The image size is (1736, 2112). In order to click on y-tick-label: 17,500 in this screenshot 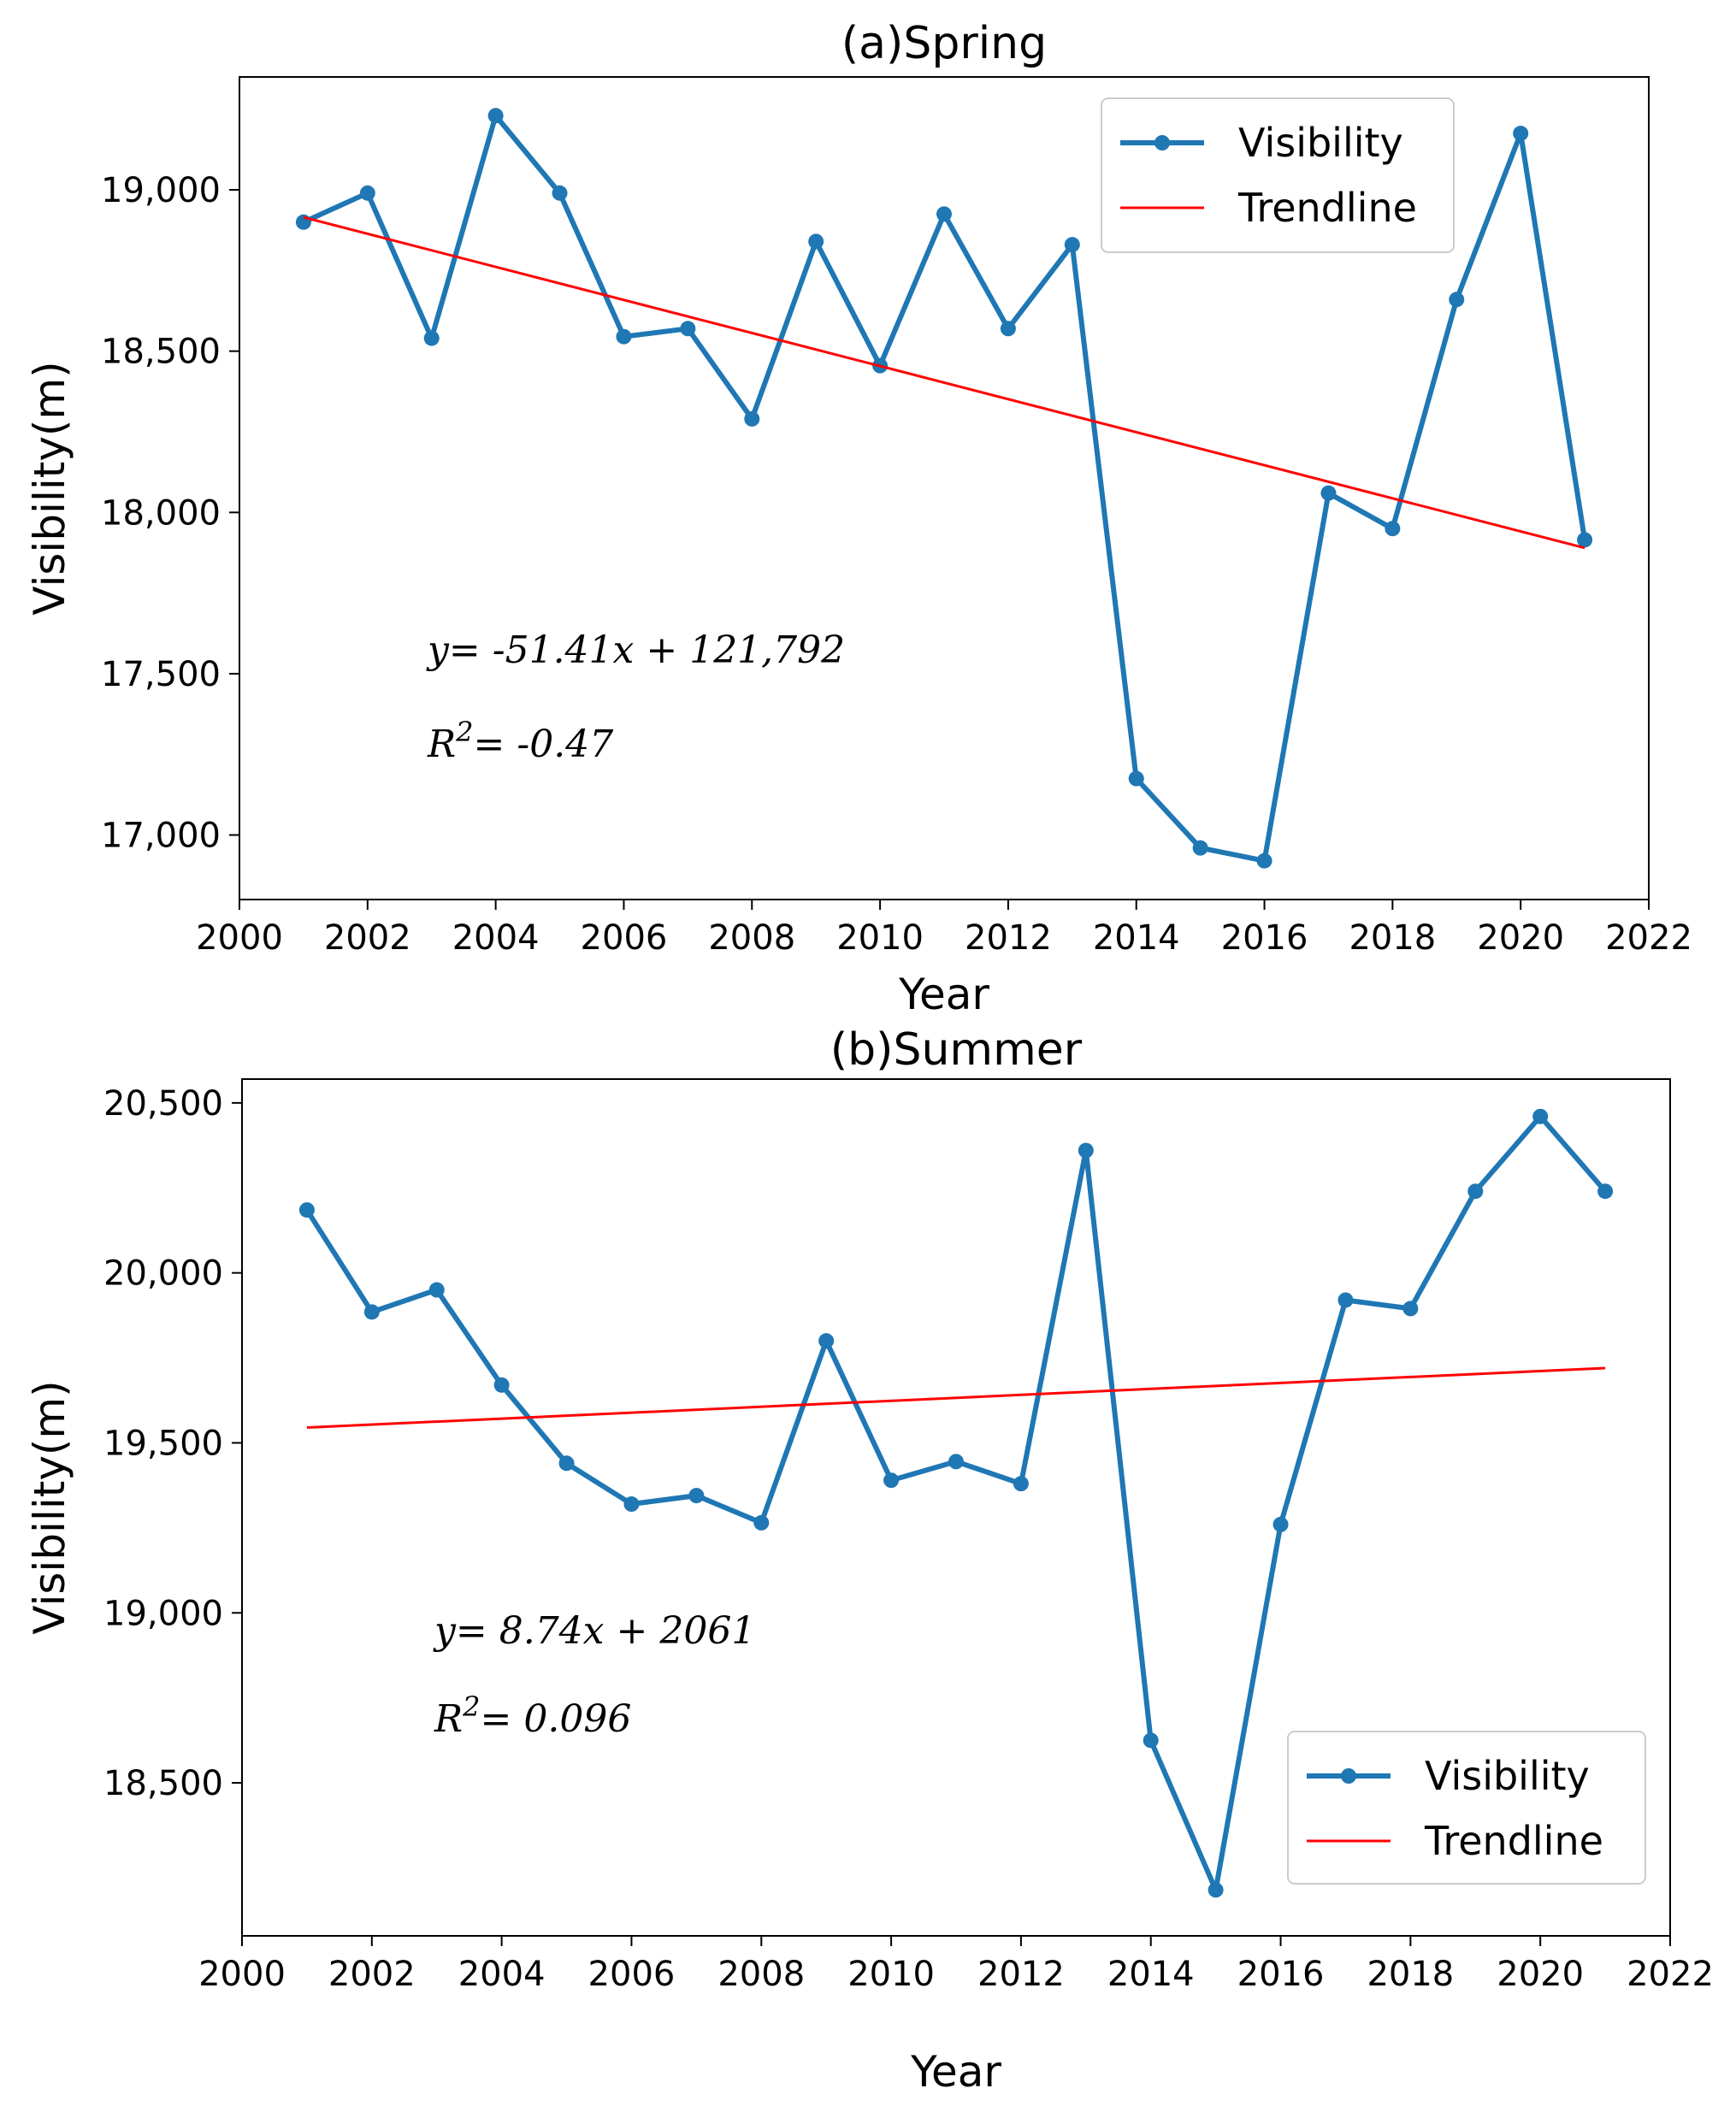, I will do `click(161, 674)`.